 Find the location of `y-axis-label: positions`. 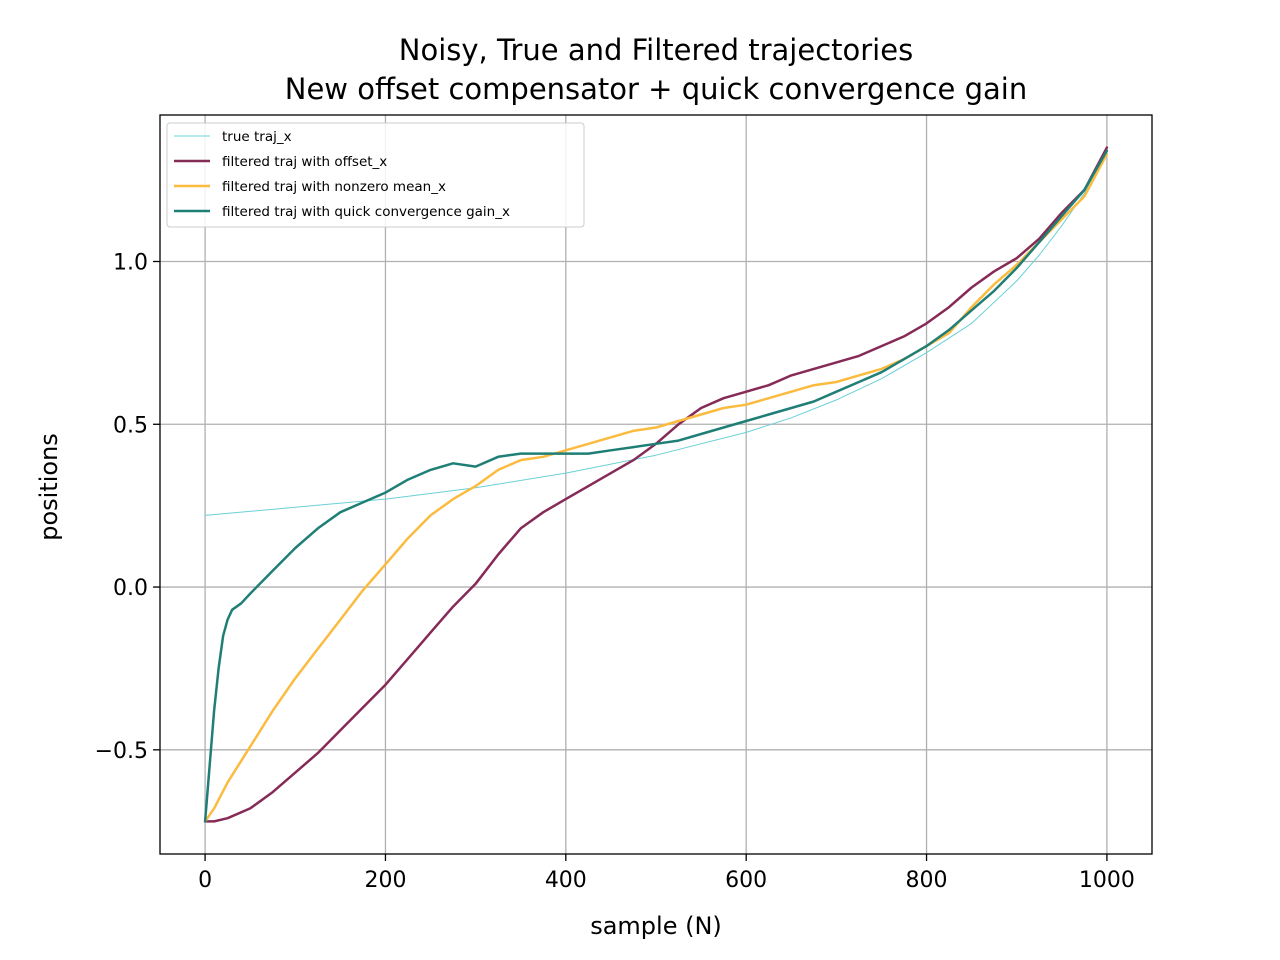

y-axis-label: positions is located at coordinates (49, 487).